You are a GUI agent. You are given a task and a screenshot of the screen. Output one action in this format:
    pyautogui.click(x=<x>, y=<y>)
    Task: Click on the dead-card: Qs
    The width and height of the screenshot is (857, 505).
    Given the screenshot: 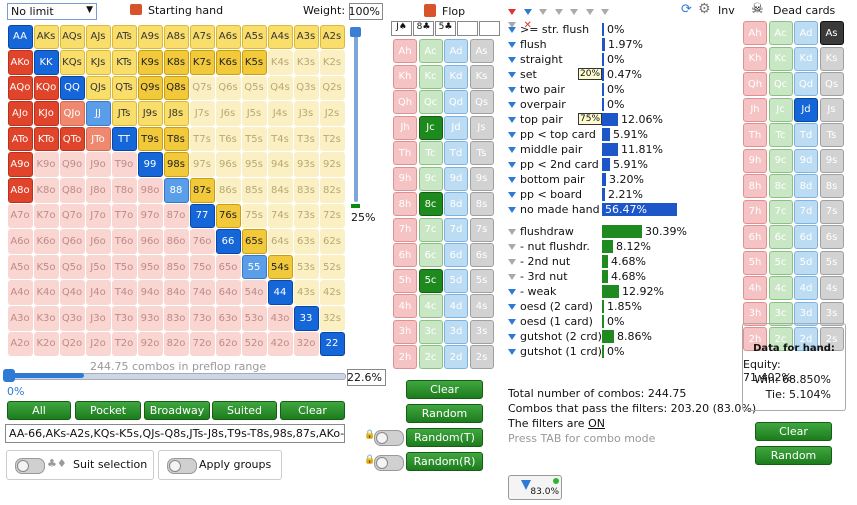 What is the action you would take?
    pyautogui.click(x=831, y=84)
    